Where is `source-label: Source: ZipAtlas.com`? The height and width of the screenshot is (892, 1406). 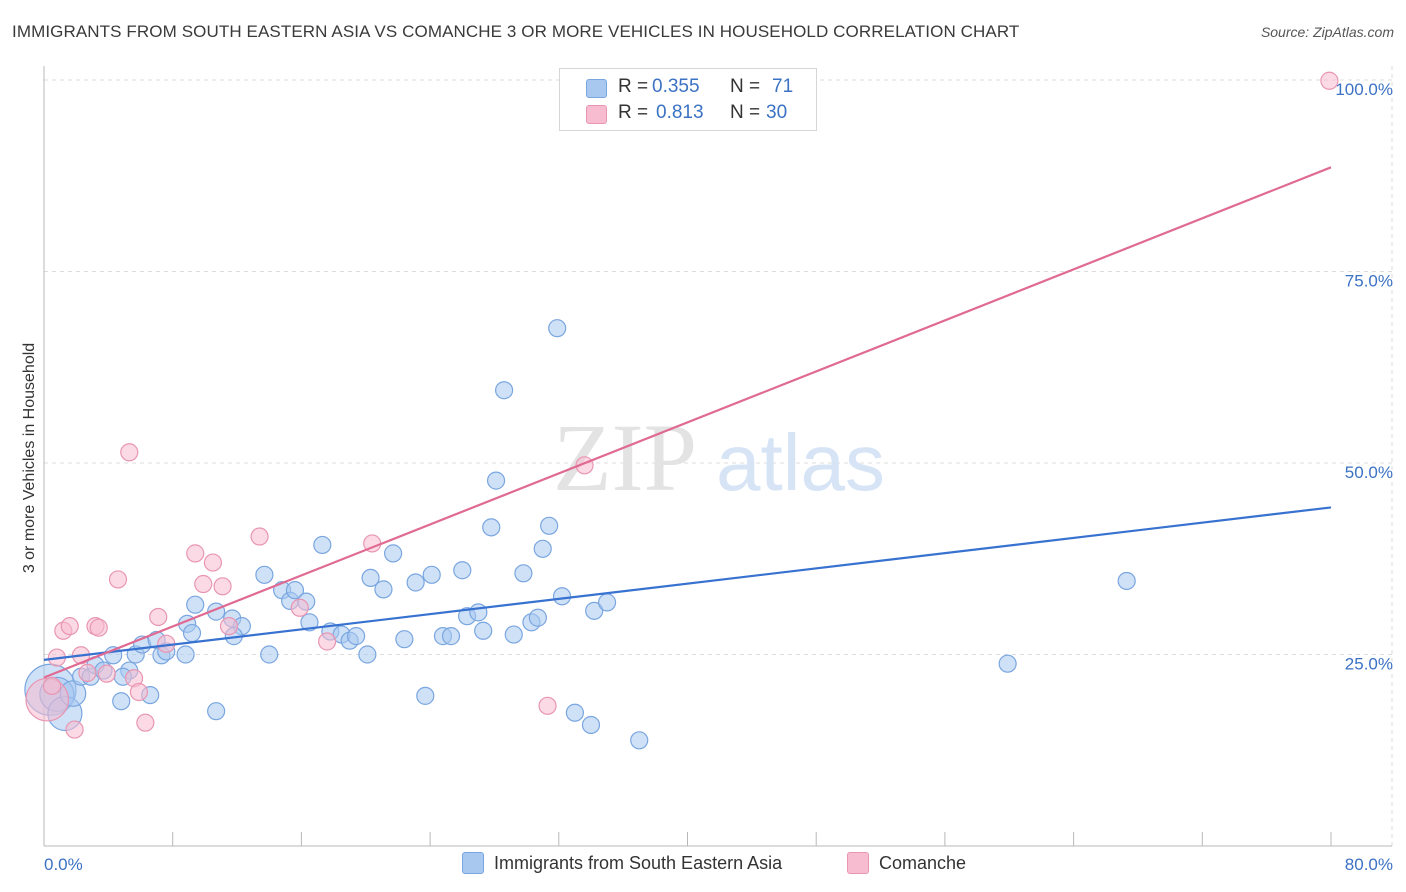 source-label: Source: ZipAtlas.com is located at coordinates (1327, 32).